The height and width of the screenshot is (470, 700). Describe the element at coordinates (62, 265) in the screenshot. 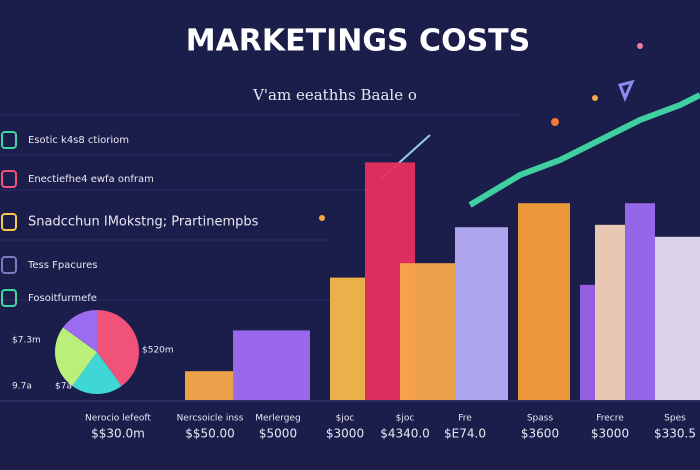

I see `legend-label: Tess Fpacures` at that location.